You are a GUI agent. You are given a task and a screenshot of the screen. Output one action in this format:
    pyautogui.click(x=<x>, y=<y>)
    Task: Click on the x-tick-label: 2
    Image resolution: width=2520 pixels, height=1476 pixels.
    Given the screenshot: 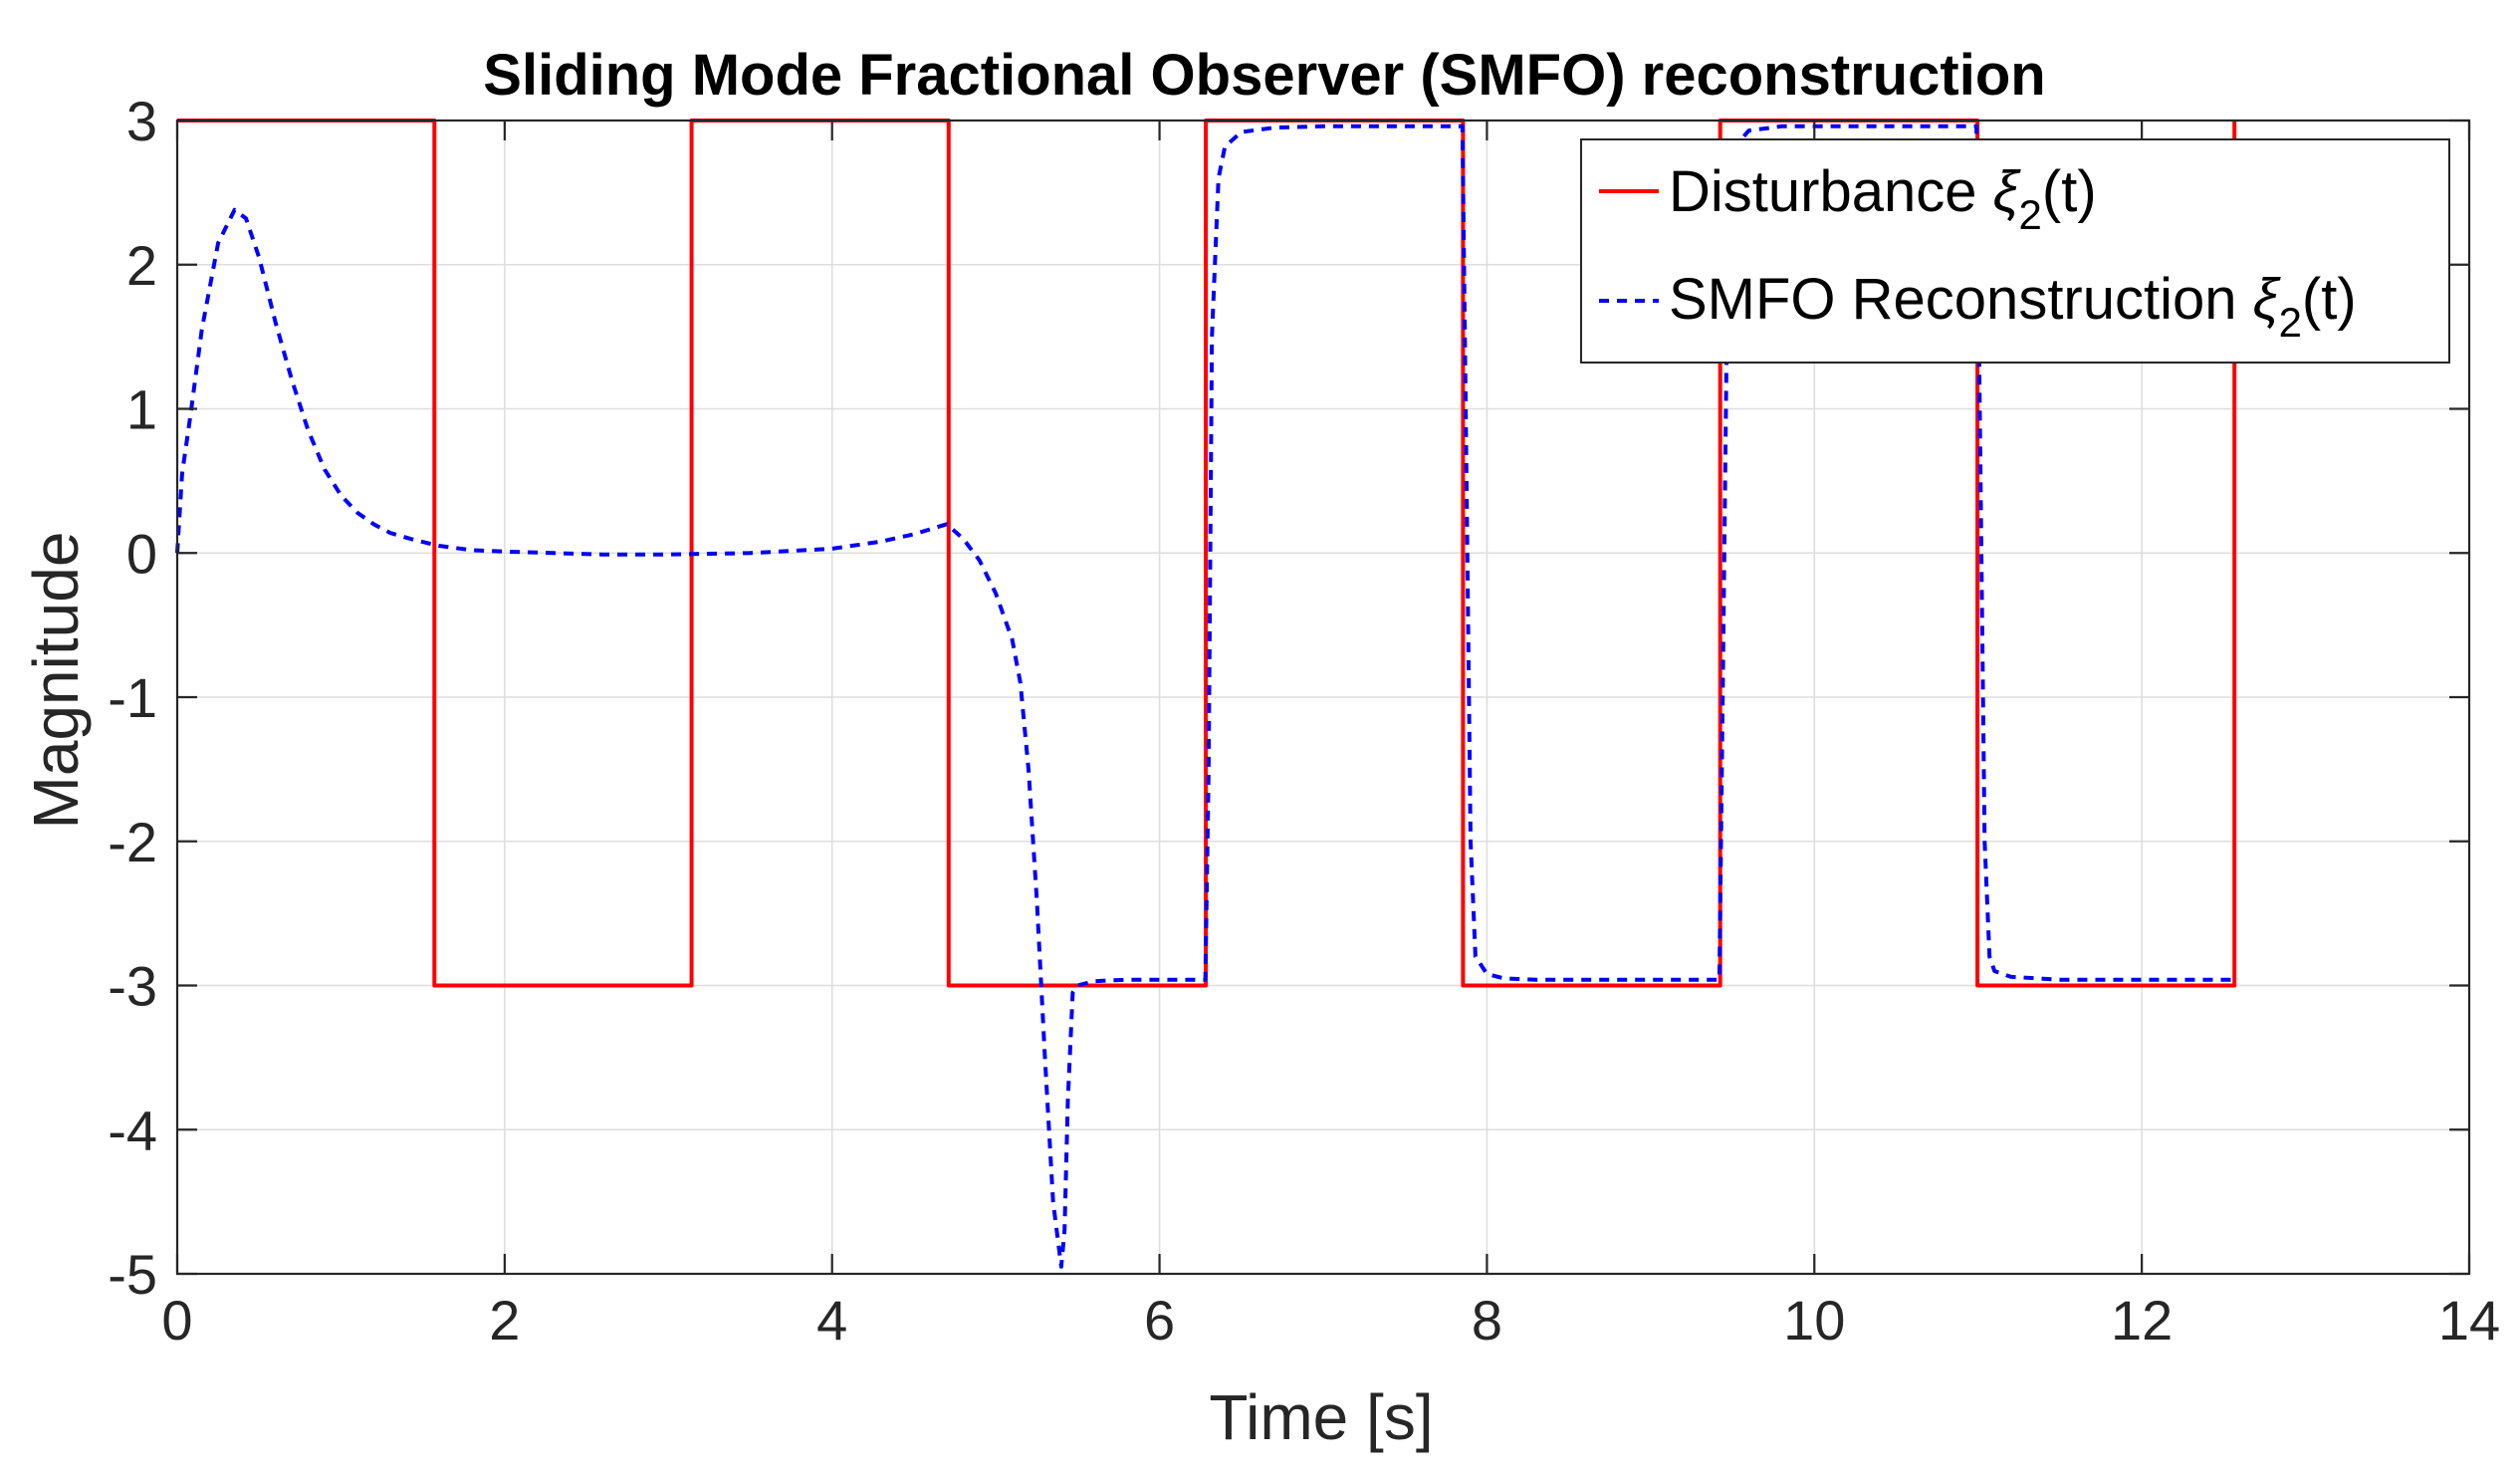 What is the action you would take?
    pyautogui.click(x=504, y=1320)
    